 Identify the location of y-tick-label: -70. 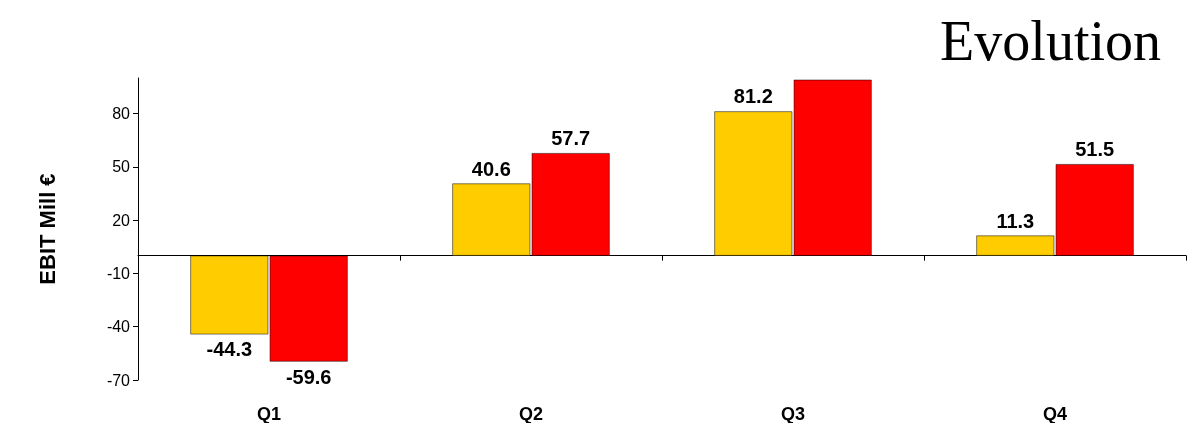
(118, 380).